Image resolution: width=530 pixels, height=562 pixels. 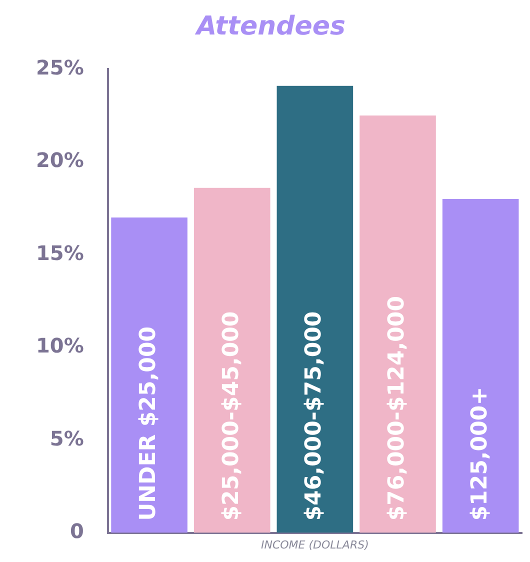 What do you see at coordinates (77, 531) in the screenshot?
I see `y-tick-label: 0` at bounding box center [77, 531].